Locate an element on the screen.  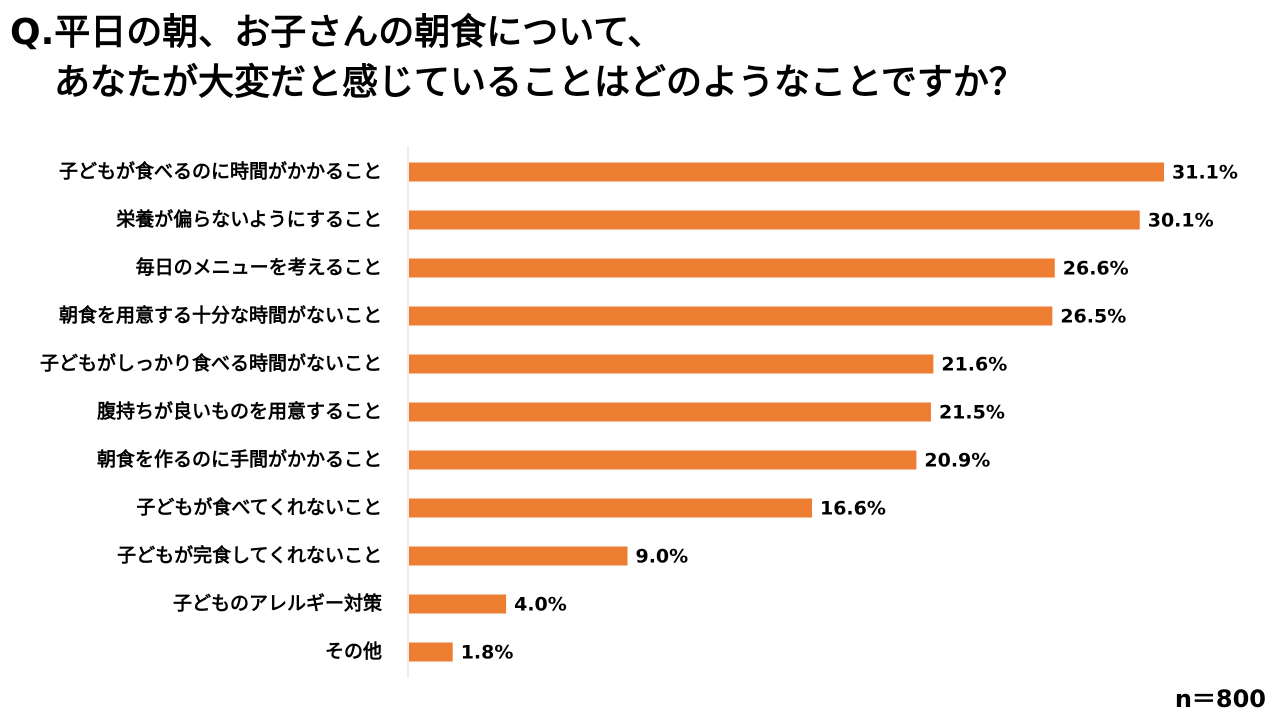
category-label: 子どもがしっかり食べる時間がないこと is located at coordinates (211, 363).